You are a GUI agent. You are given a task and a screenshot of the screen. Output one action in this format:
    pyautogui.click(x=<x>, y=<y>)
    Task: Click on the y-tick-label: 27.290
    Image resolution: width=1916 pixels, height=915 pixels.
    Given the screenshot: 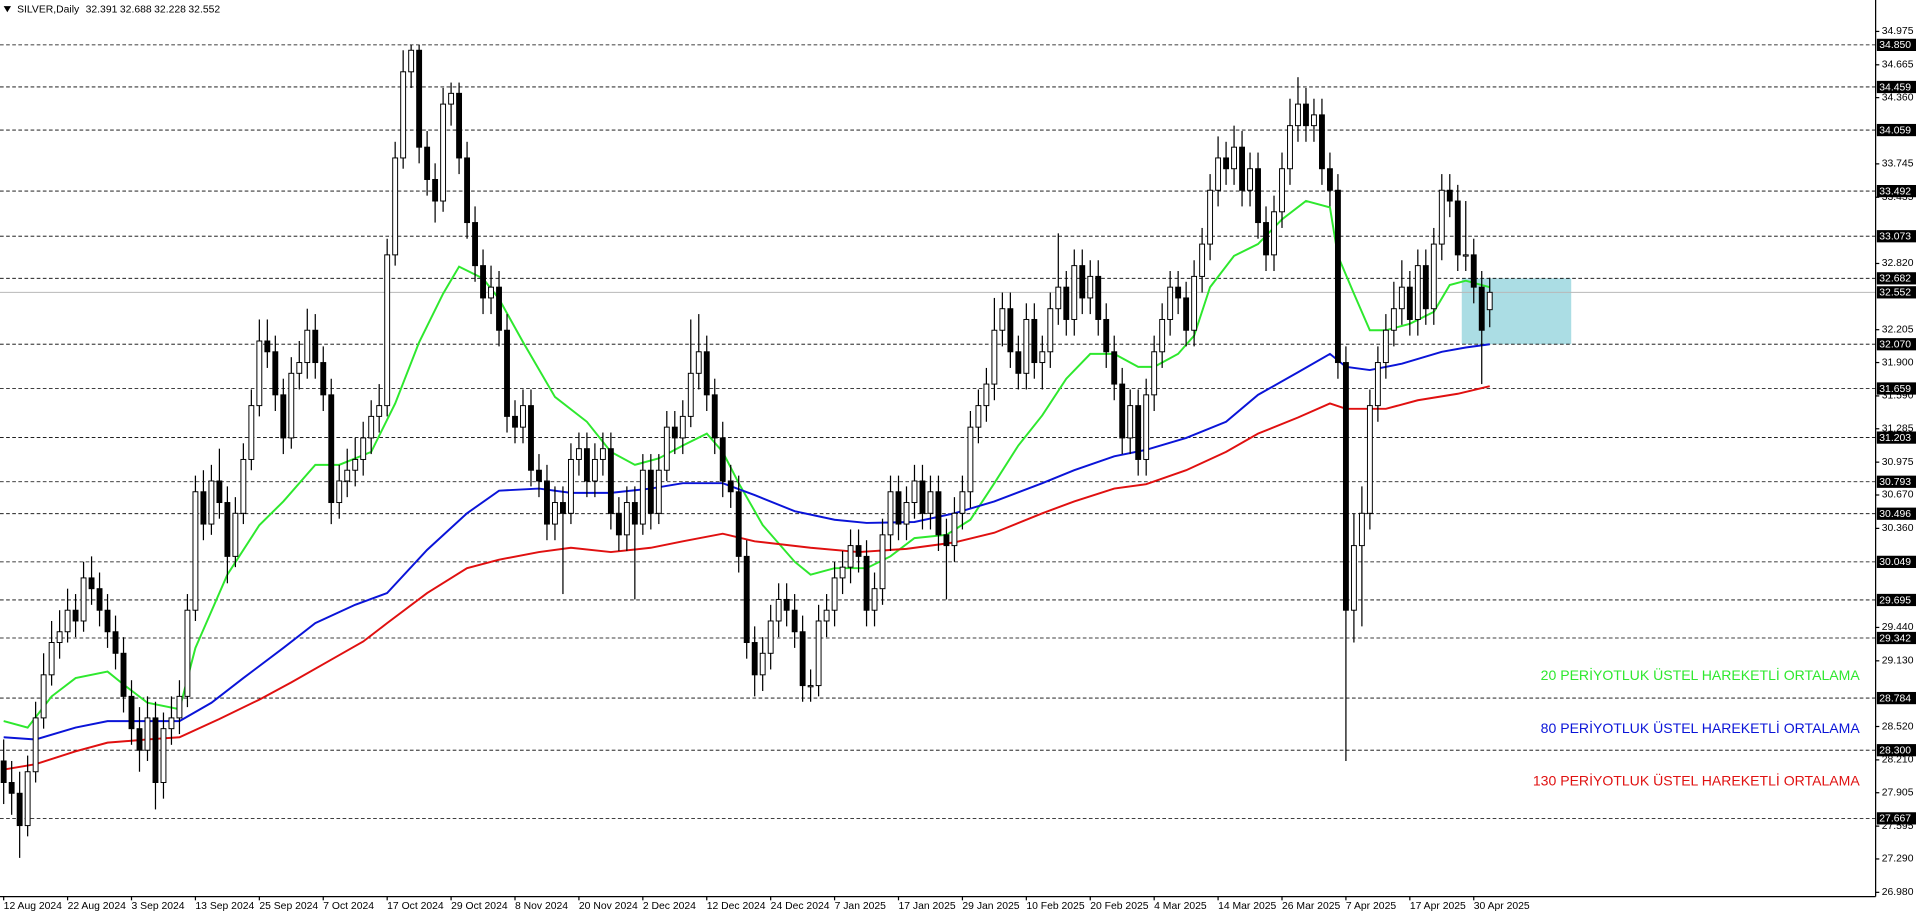 What is the action you would take?
    pyautogui.click(x=1898, y=859)
    